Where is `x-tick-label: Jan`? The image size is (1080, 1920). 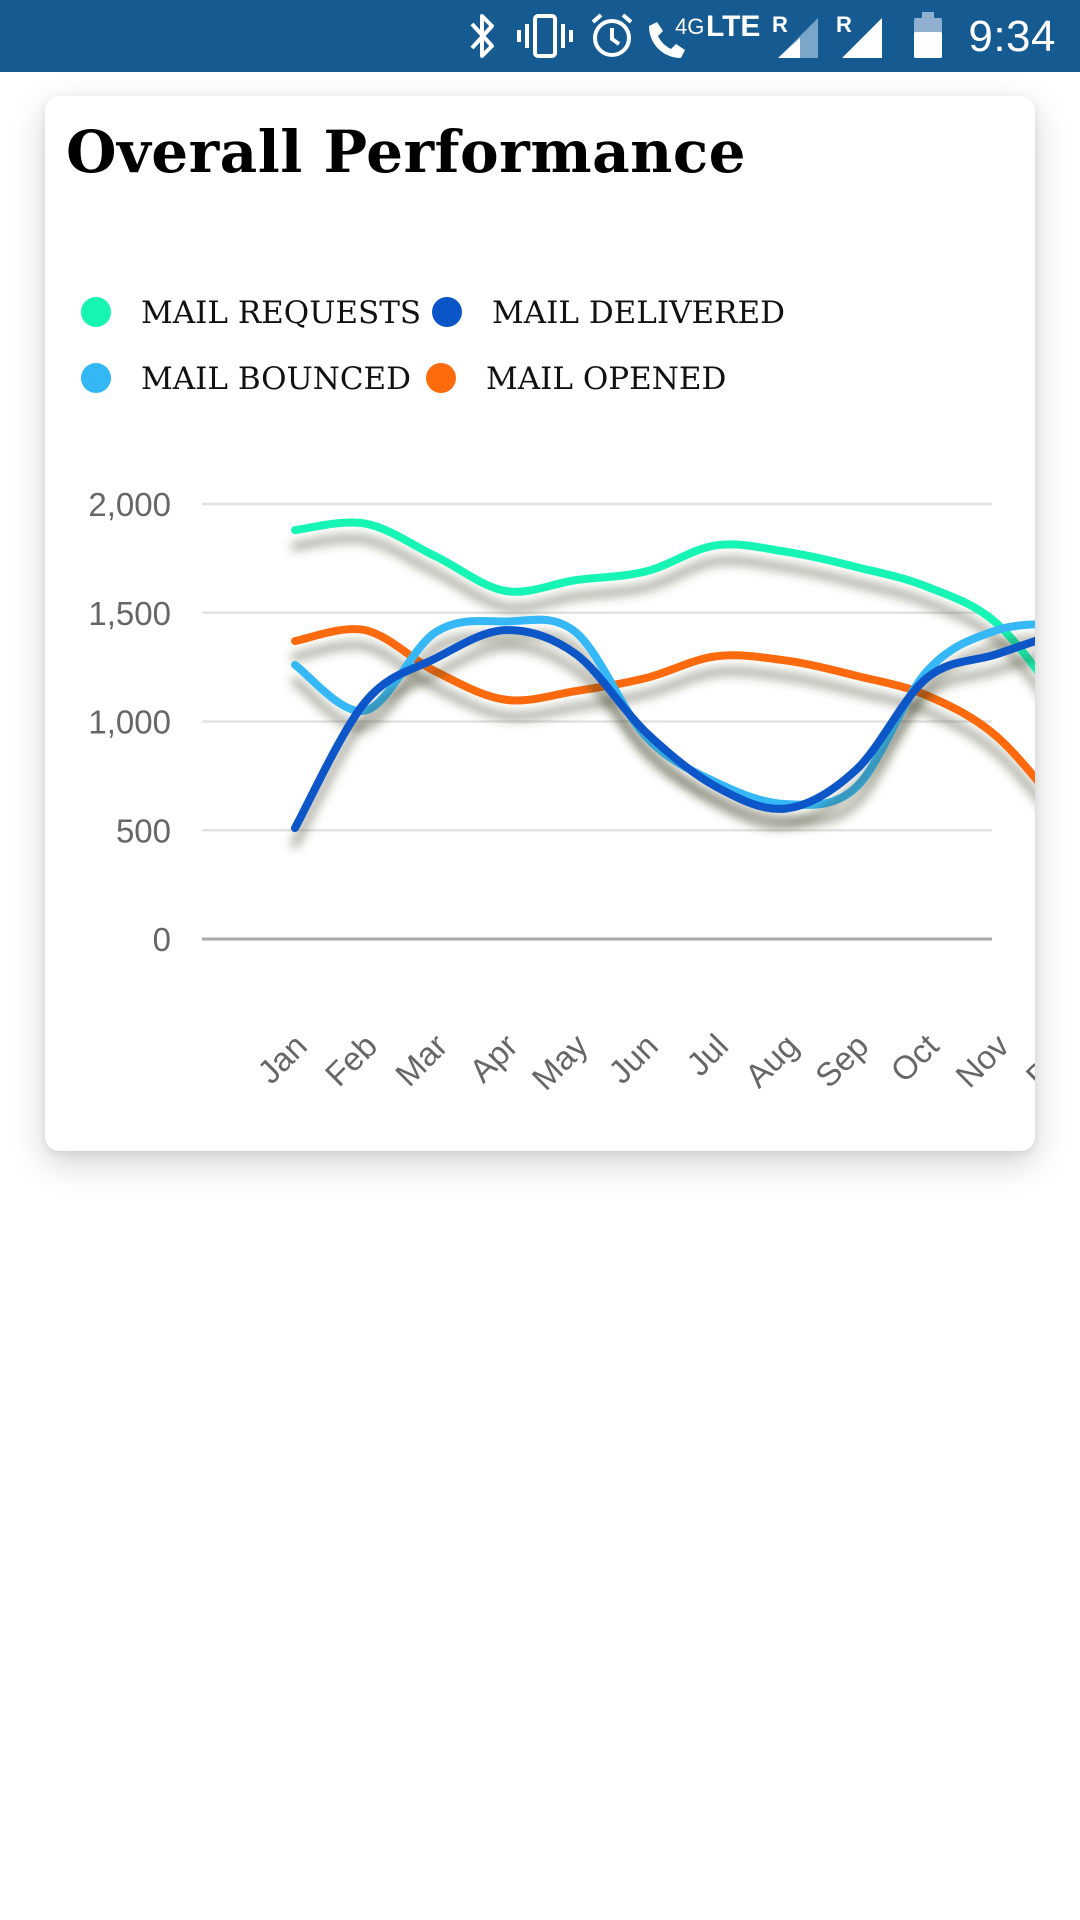 x-tick-label: Jan is located at coordinates (282, 1059).